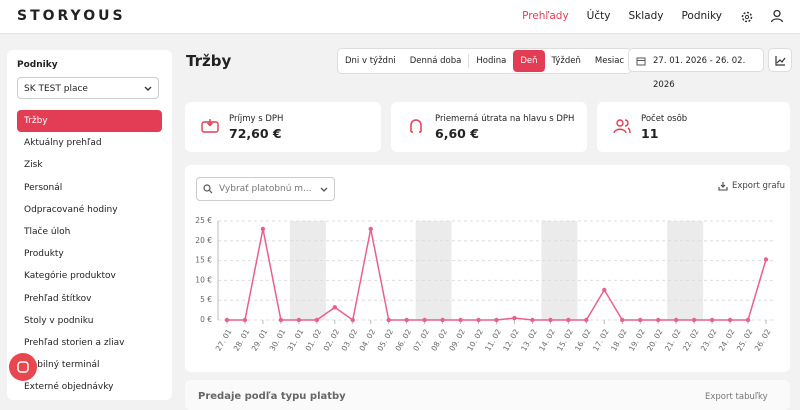 Image resolution: width=800 pixels, height=410 pixels. What do you see at coordinates (646, 16) in the screenshot?
I see `nav-link: Sklady` at bounding box center [646, 16].